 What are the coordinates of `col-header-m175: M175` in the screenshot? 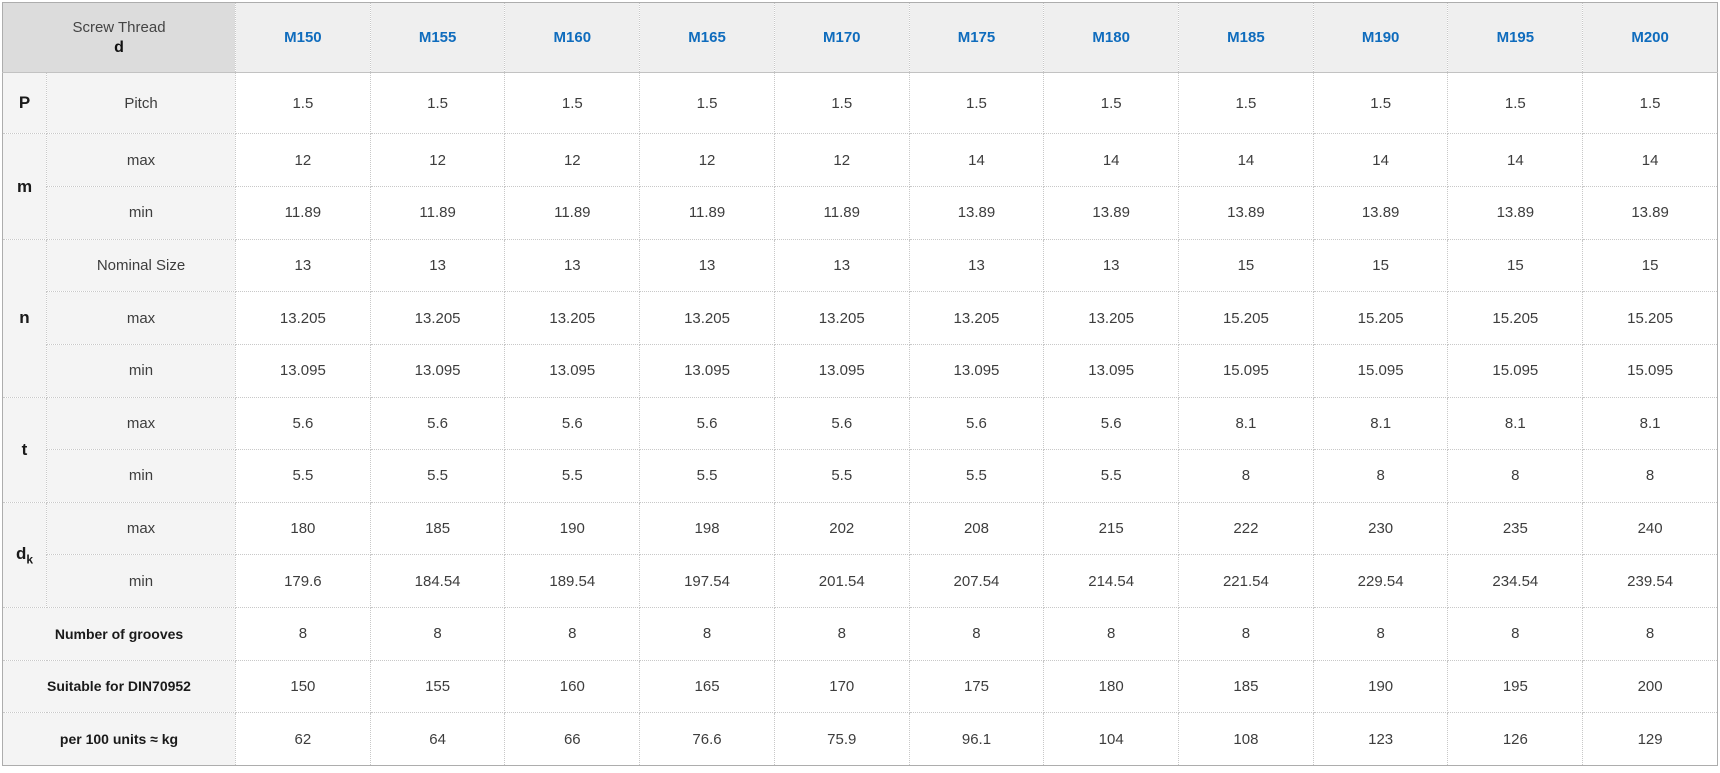 It's located at (976, 37).